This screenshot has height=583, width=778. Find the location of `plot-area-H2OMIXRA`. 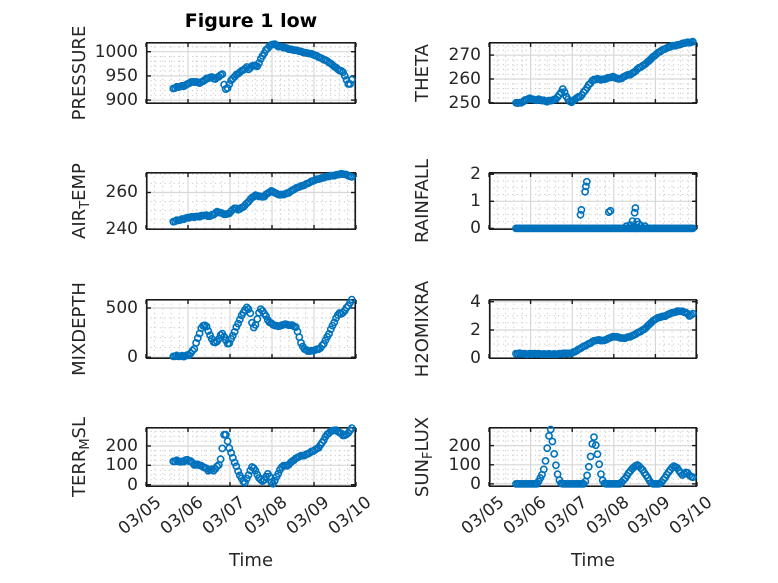

plot-area-H2OMIXRA is located at coordinates (593, 329).